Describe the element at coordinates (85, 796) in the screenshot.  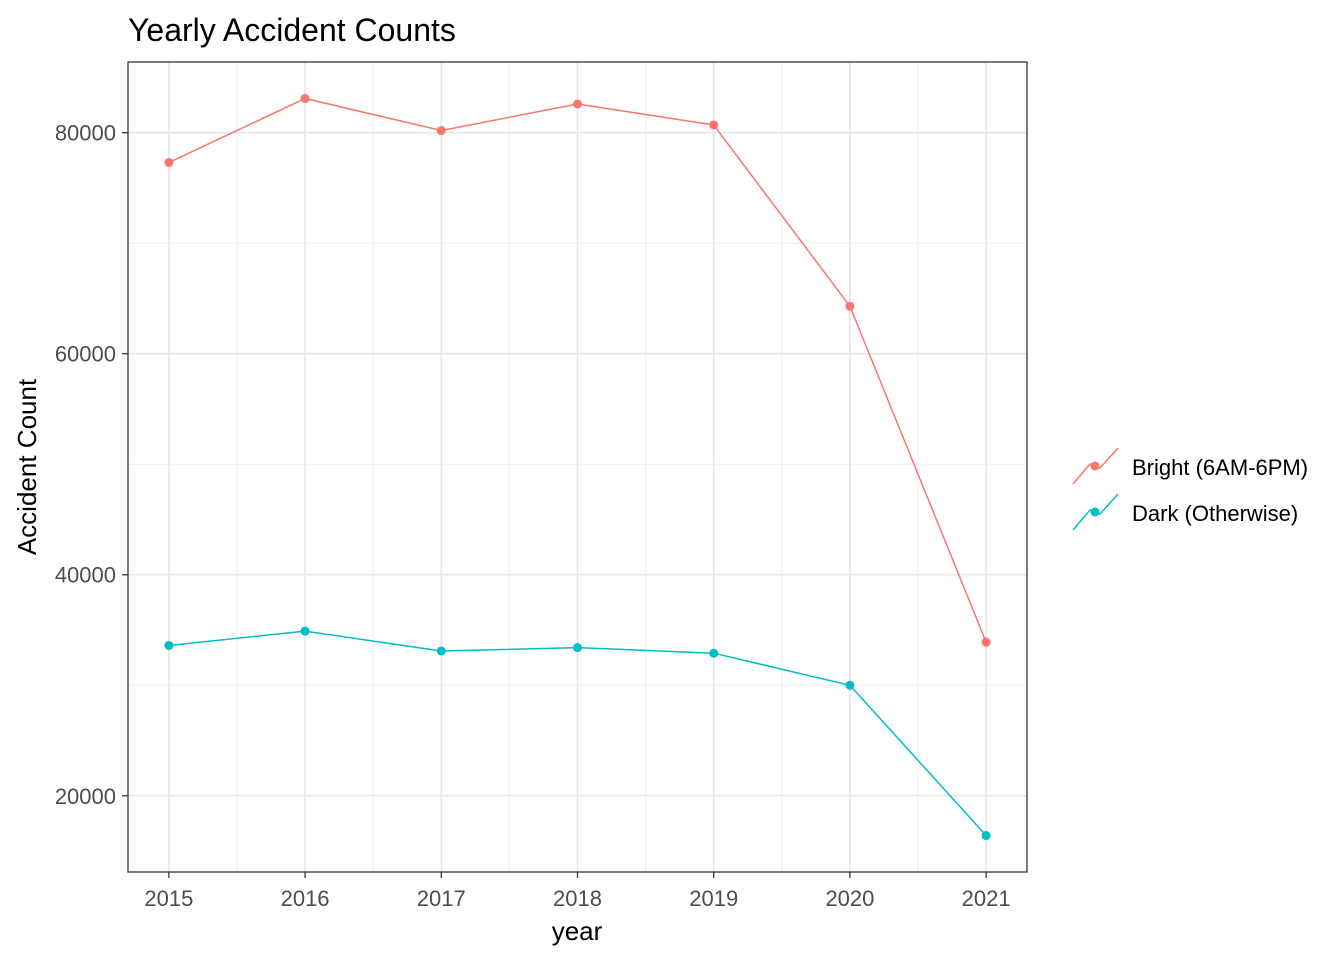
I see `y-tick-label: 20000` at that location.